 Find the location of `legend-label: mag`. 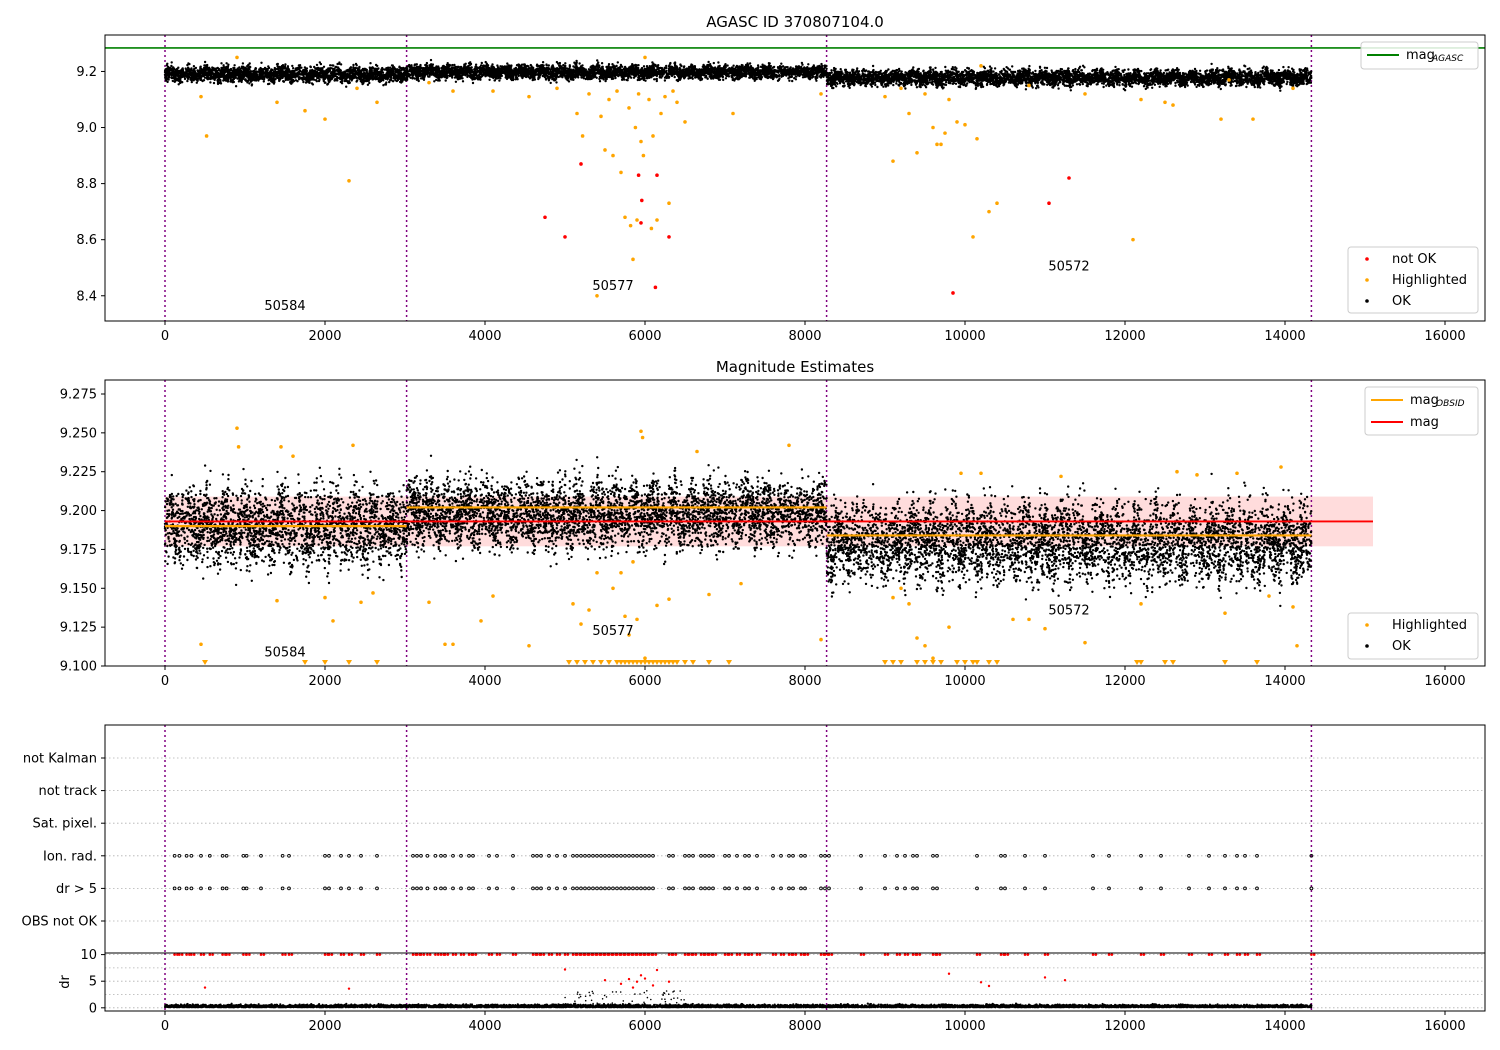

legend-label: mag is located at coordinates (1424, 422).